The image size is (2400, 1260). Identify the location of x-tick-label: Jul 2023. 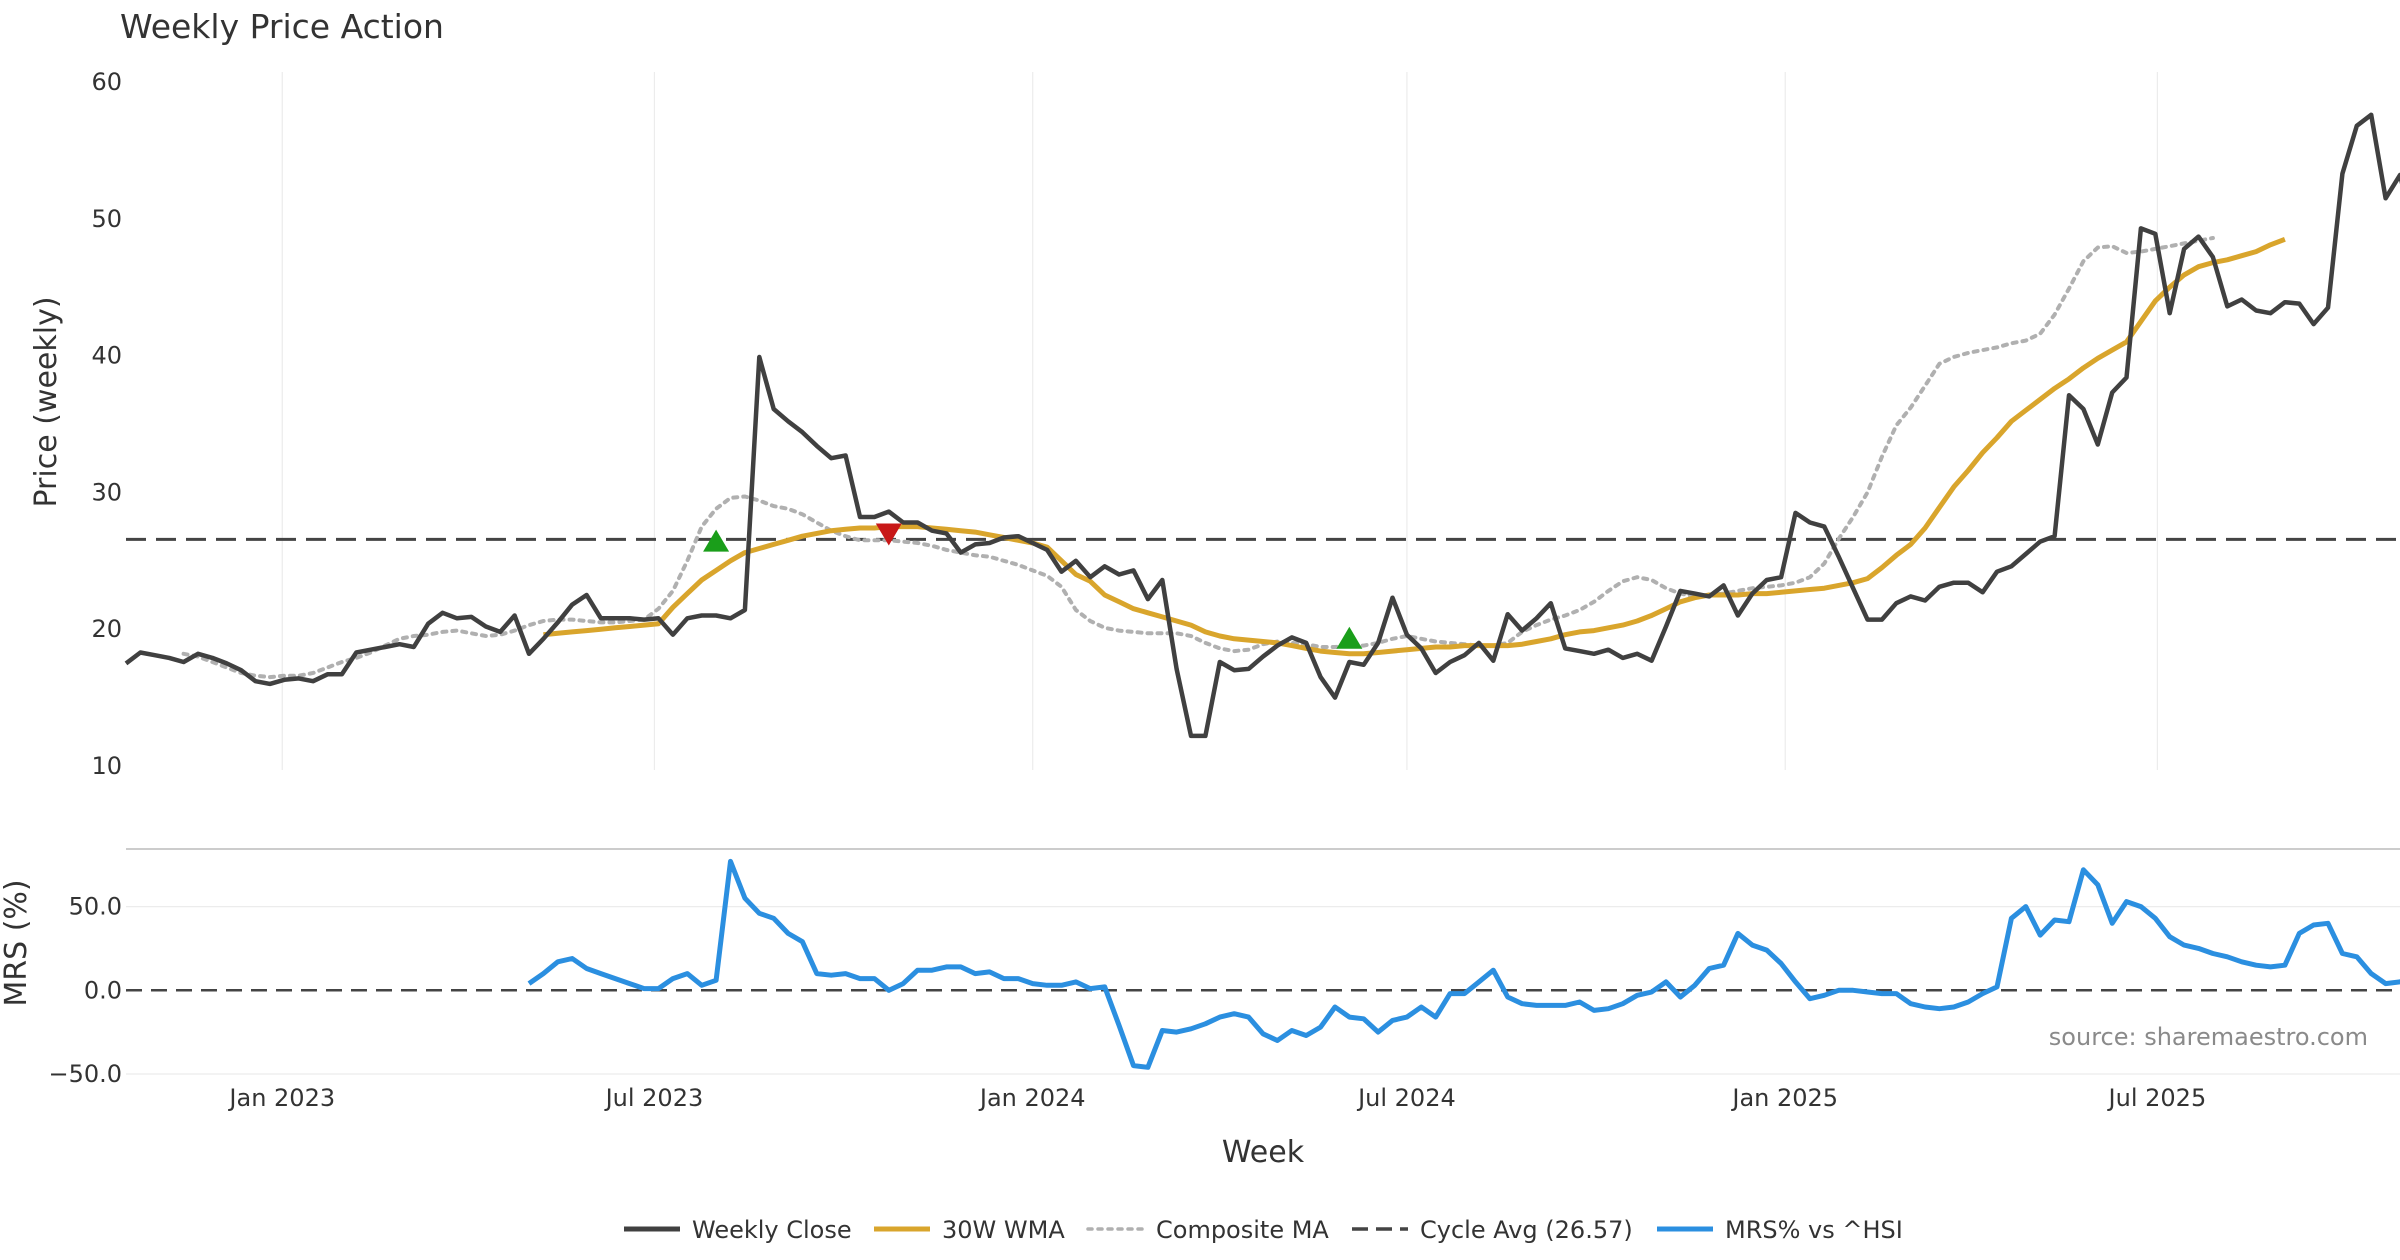
(654, 1098).